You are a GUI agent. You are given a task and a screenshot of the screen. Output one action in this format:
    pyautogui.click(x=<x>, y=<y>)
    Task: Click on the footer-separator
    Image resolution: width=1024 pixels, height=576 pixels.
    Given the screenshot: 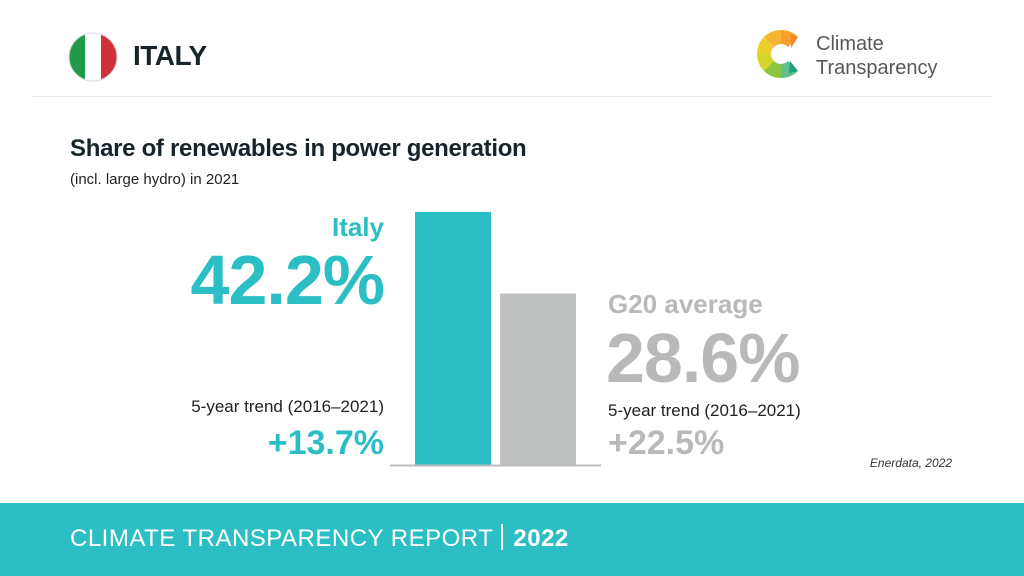 What is the action you would take?
    pyautogui.click(x=502, y=537)
    